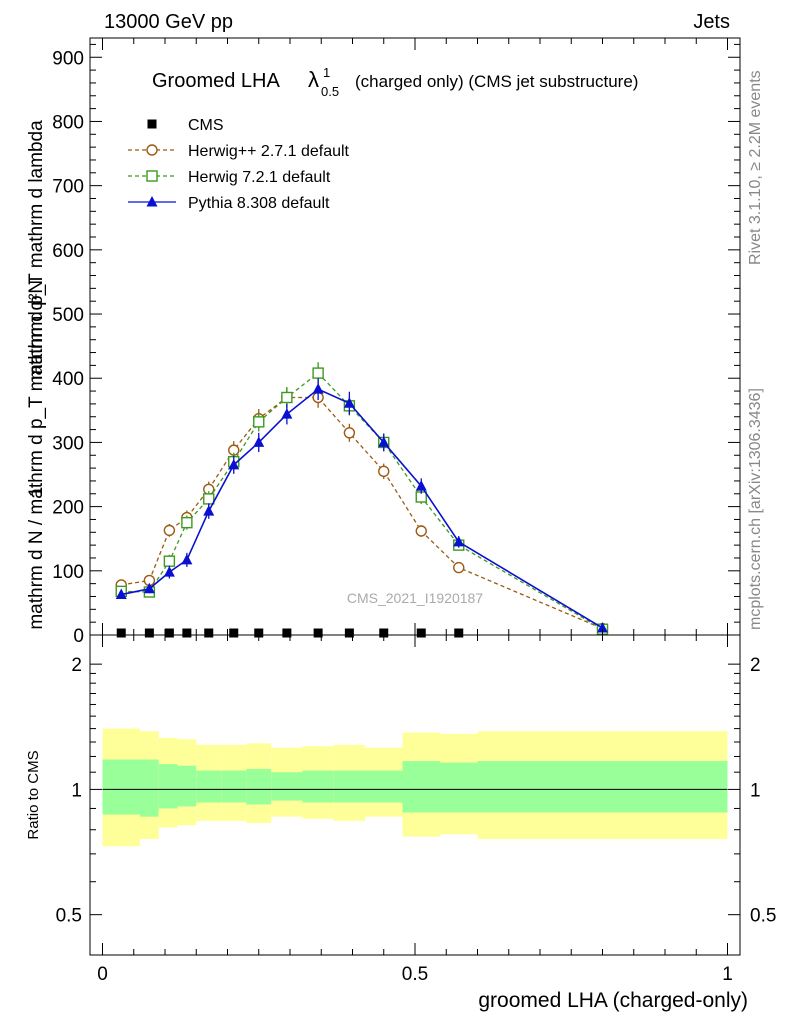 Image resolution: width=786 pixels, height=1024 pixels. What do you see at coordinates (711, 22) in the screenshot?
I see `header-jets: Jets` at bounding box center [711, 22].